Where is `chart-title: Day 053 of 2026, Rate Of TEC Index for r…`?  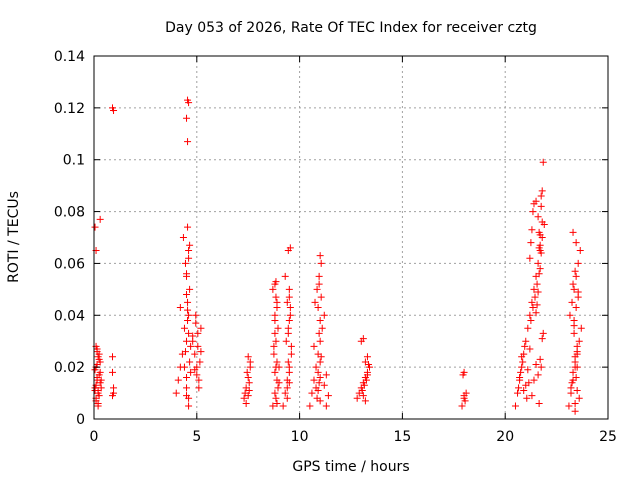
chart-title: Day 053 of 2026, Rate Of TEC Index for r… is located at coordinates (351, 28).